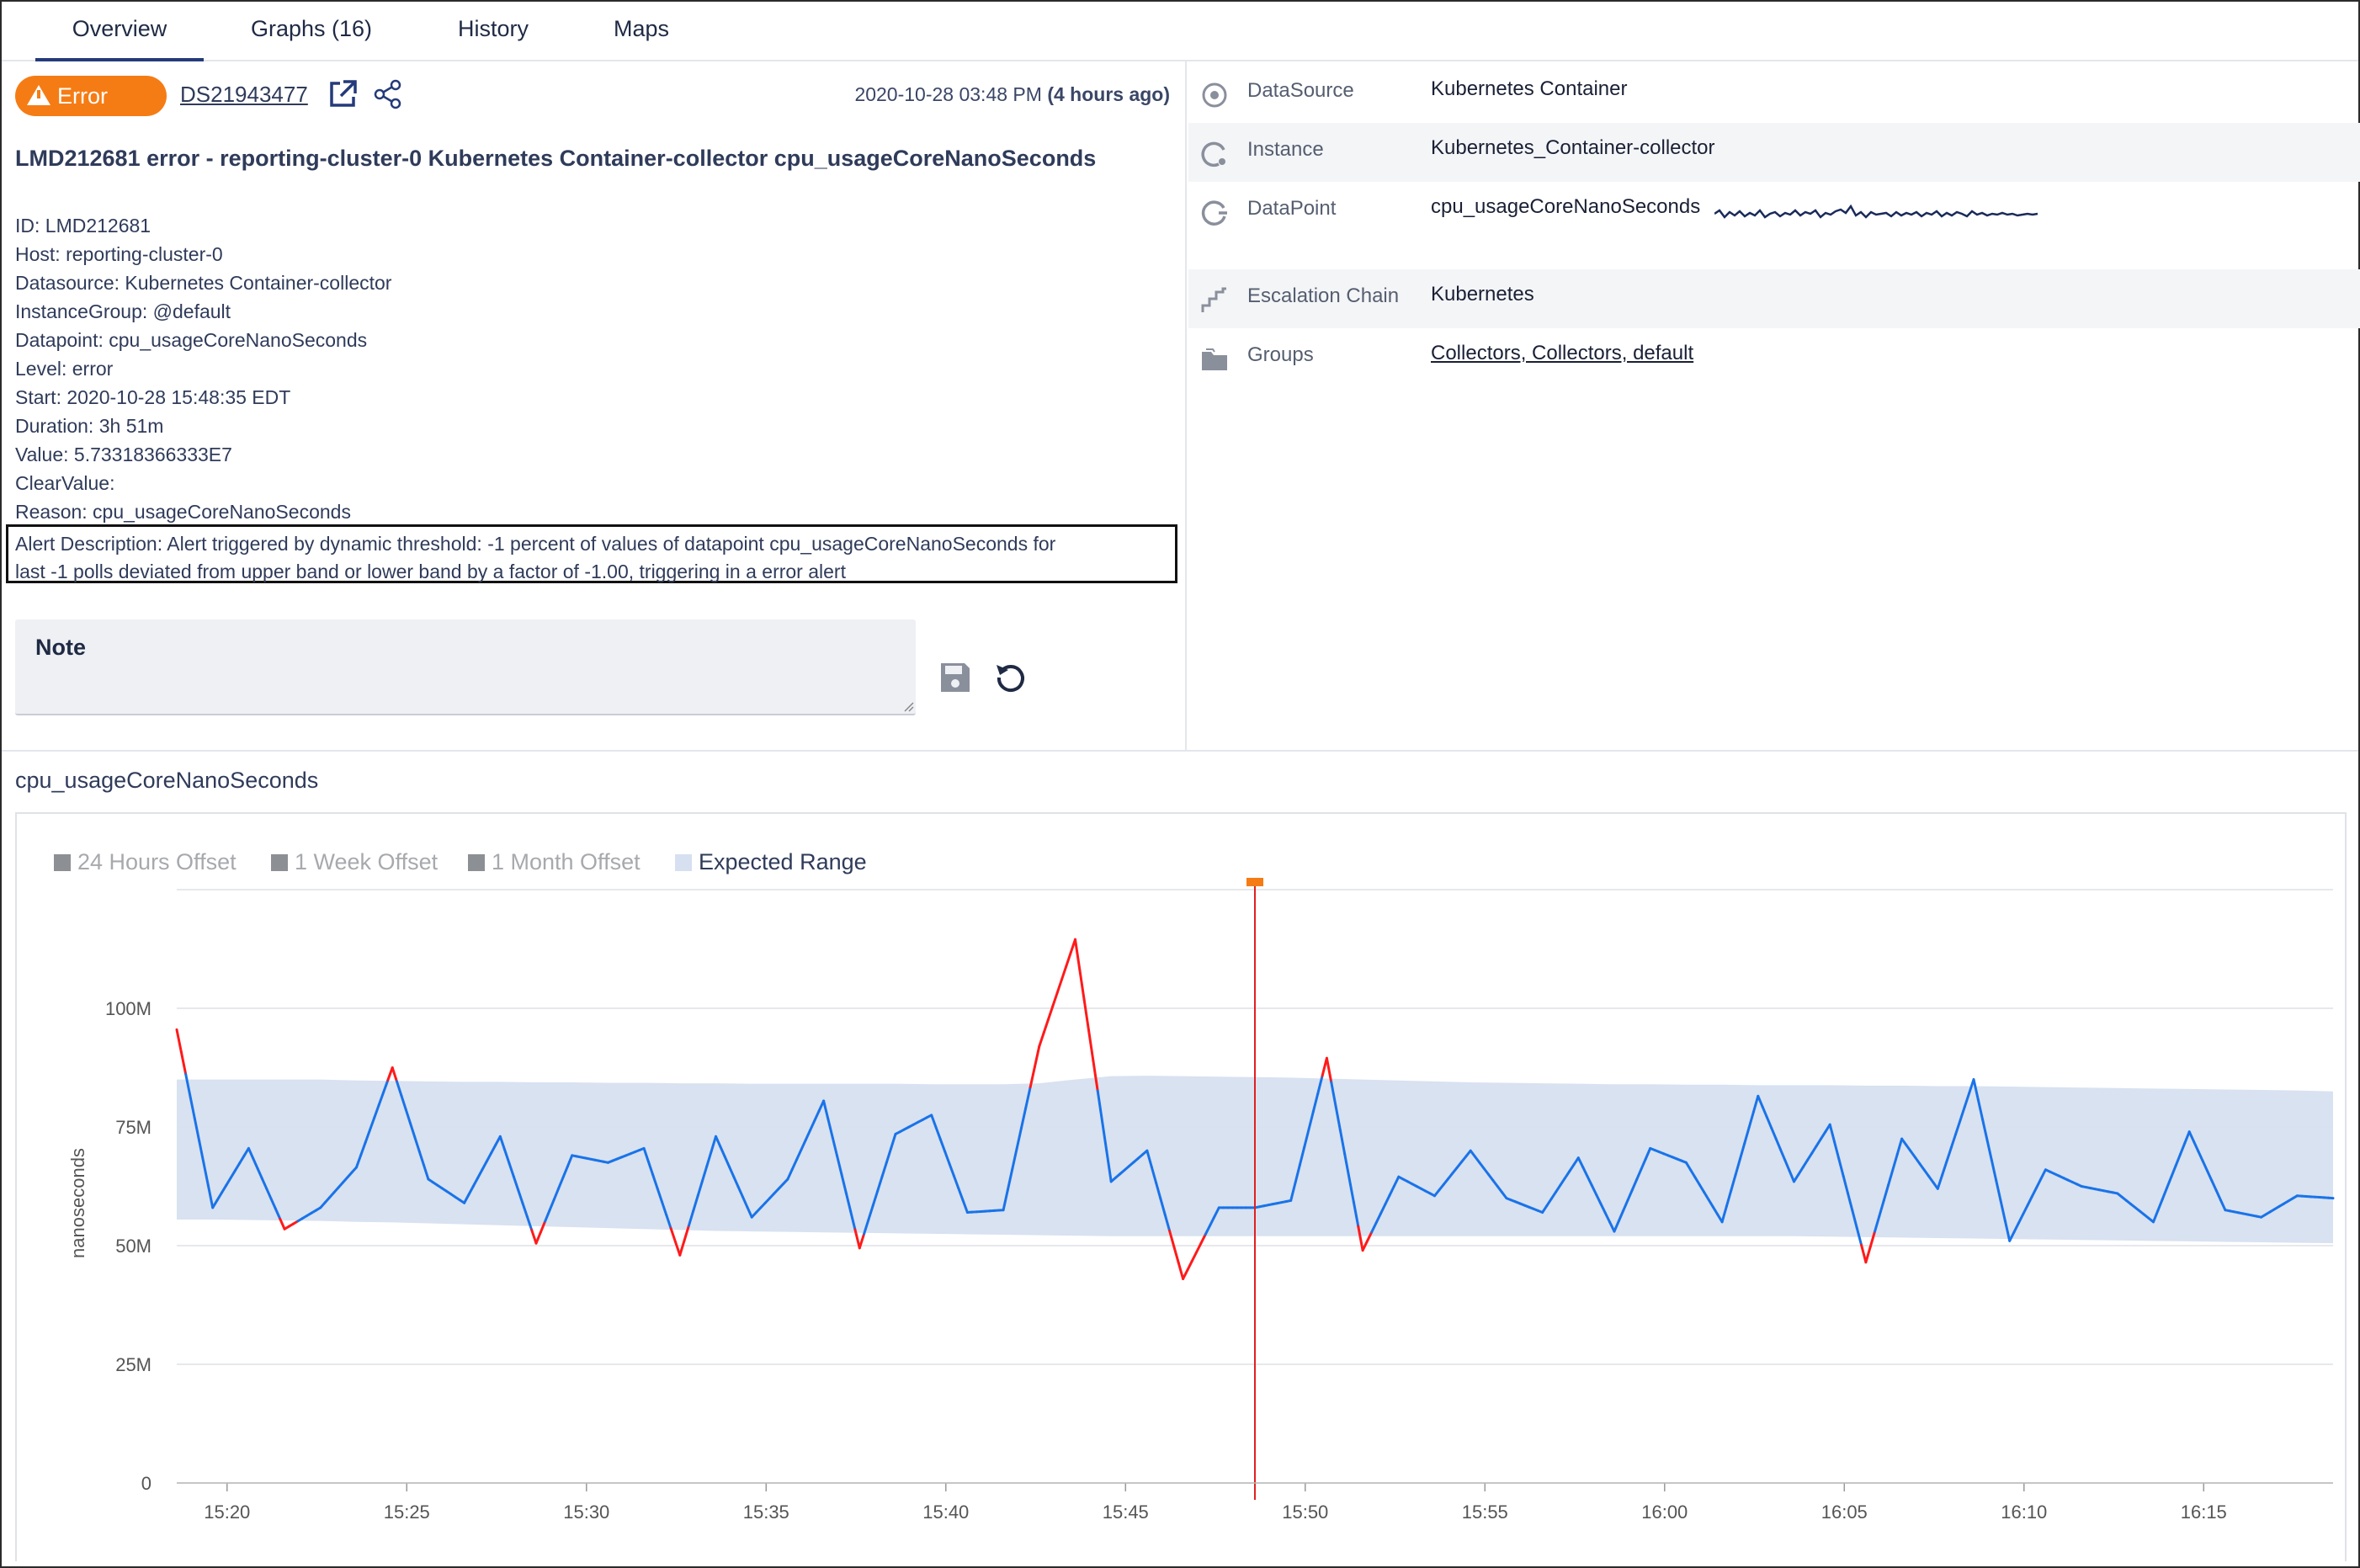  I want to click on legend-expected-range: Expected Range, so click(771, 862).